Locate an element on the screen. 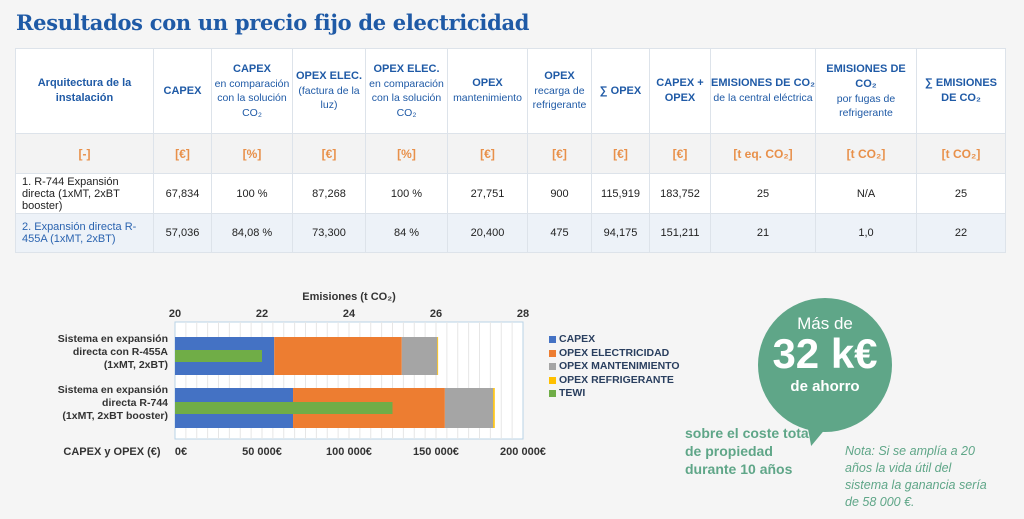  legend-label: OPEX REFRIGERANTE is located at coordinates (616, 379).